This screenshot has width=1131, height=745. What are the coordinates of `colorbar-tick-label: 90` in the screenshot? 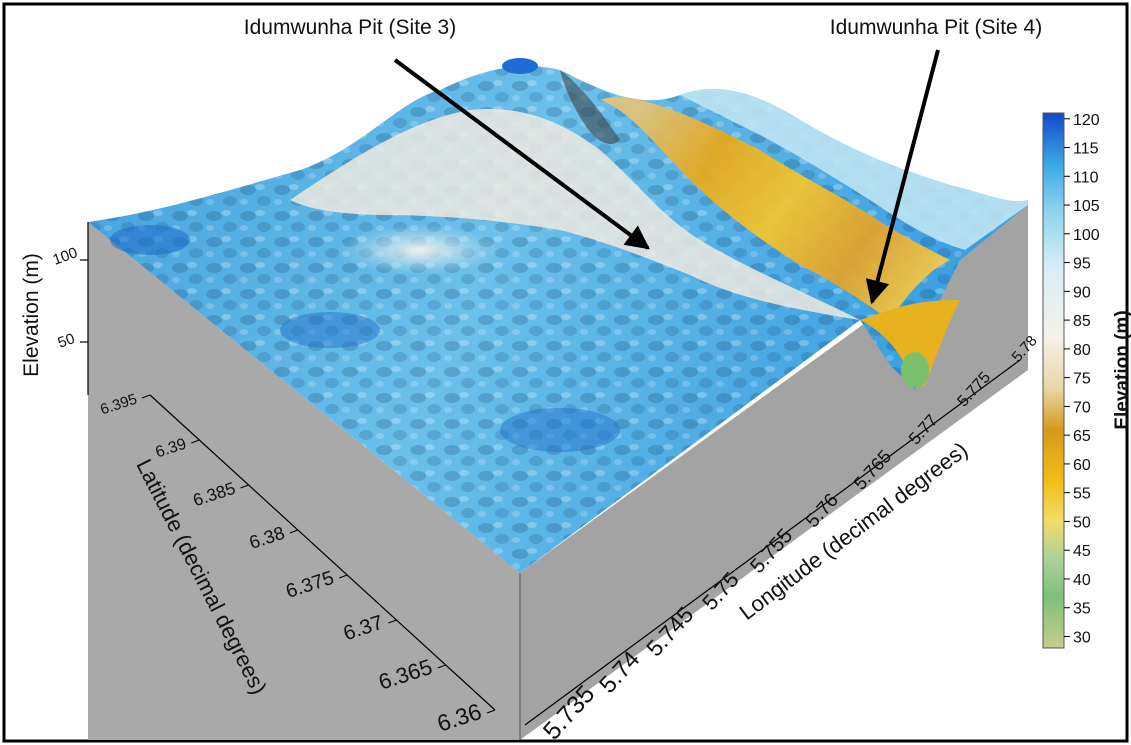 It's located at (1082, 292).